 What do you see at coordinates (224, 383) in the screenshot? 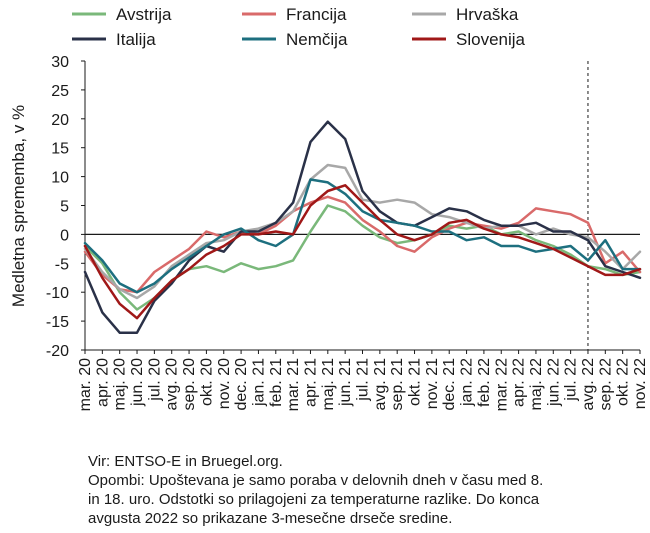
I see `x-tick-label: nov. 20` at bounding box center [224, 383].